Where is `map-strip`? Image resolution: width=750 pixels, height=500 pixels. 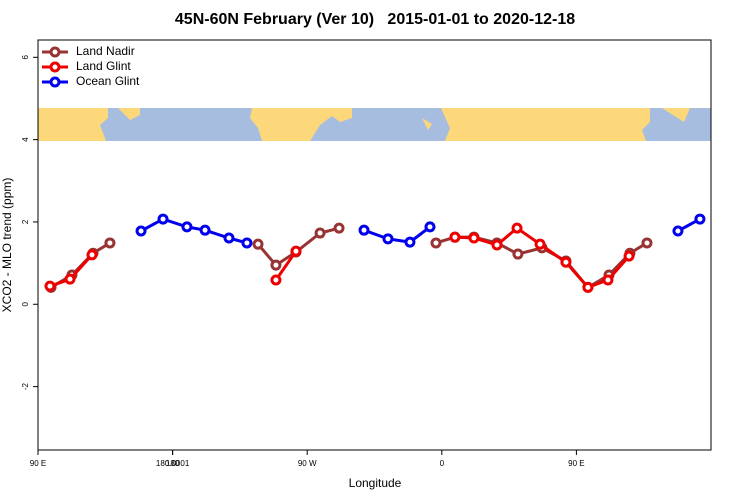 map-strip is located at coordinates (374, 124).